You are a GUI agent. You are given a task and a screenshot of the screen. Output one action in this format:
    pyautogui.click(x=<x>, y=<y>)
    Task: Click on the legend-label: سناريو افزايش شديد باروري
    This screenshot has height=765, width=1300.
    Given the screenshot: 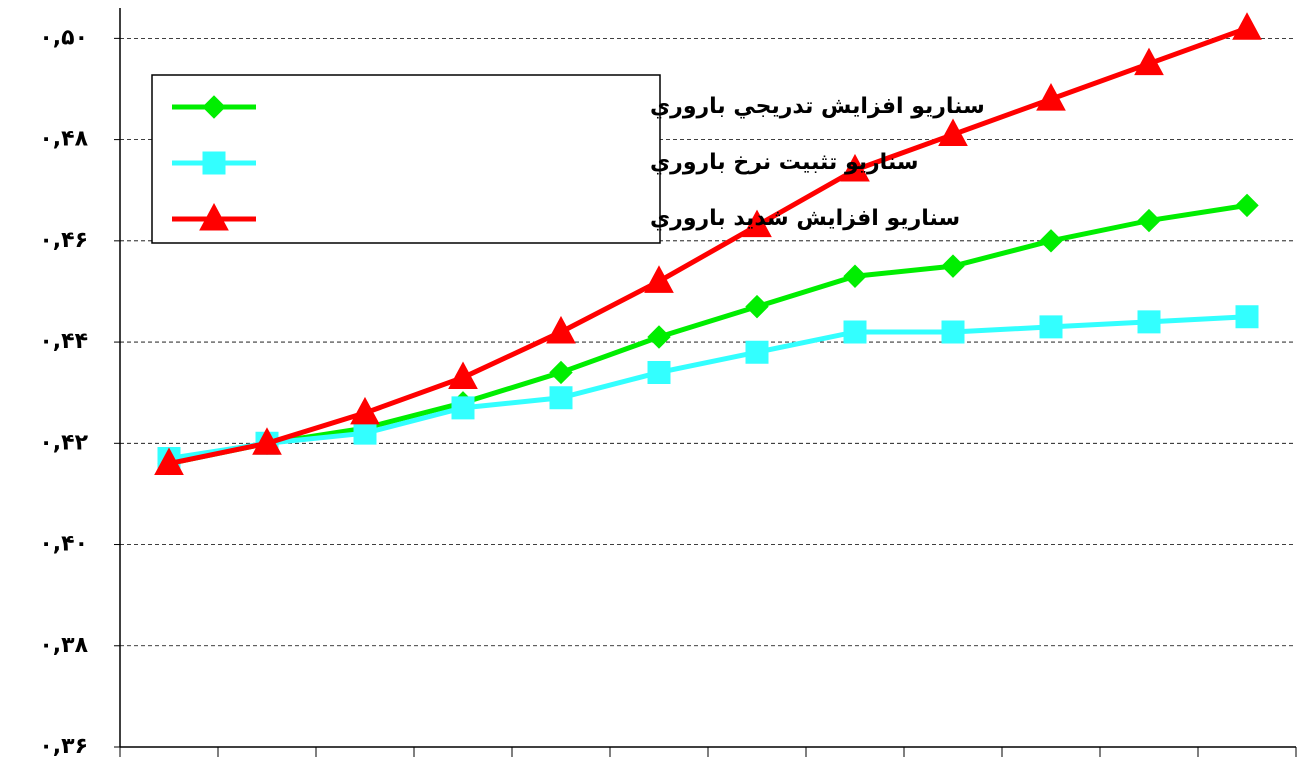 What is the action you would take?
    pyautogui.click(x=805, y=218)
    